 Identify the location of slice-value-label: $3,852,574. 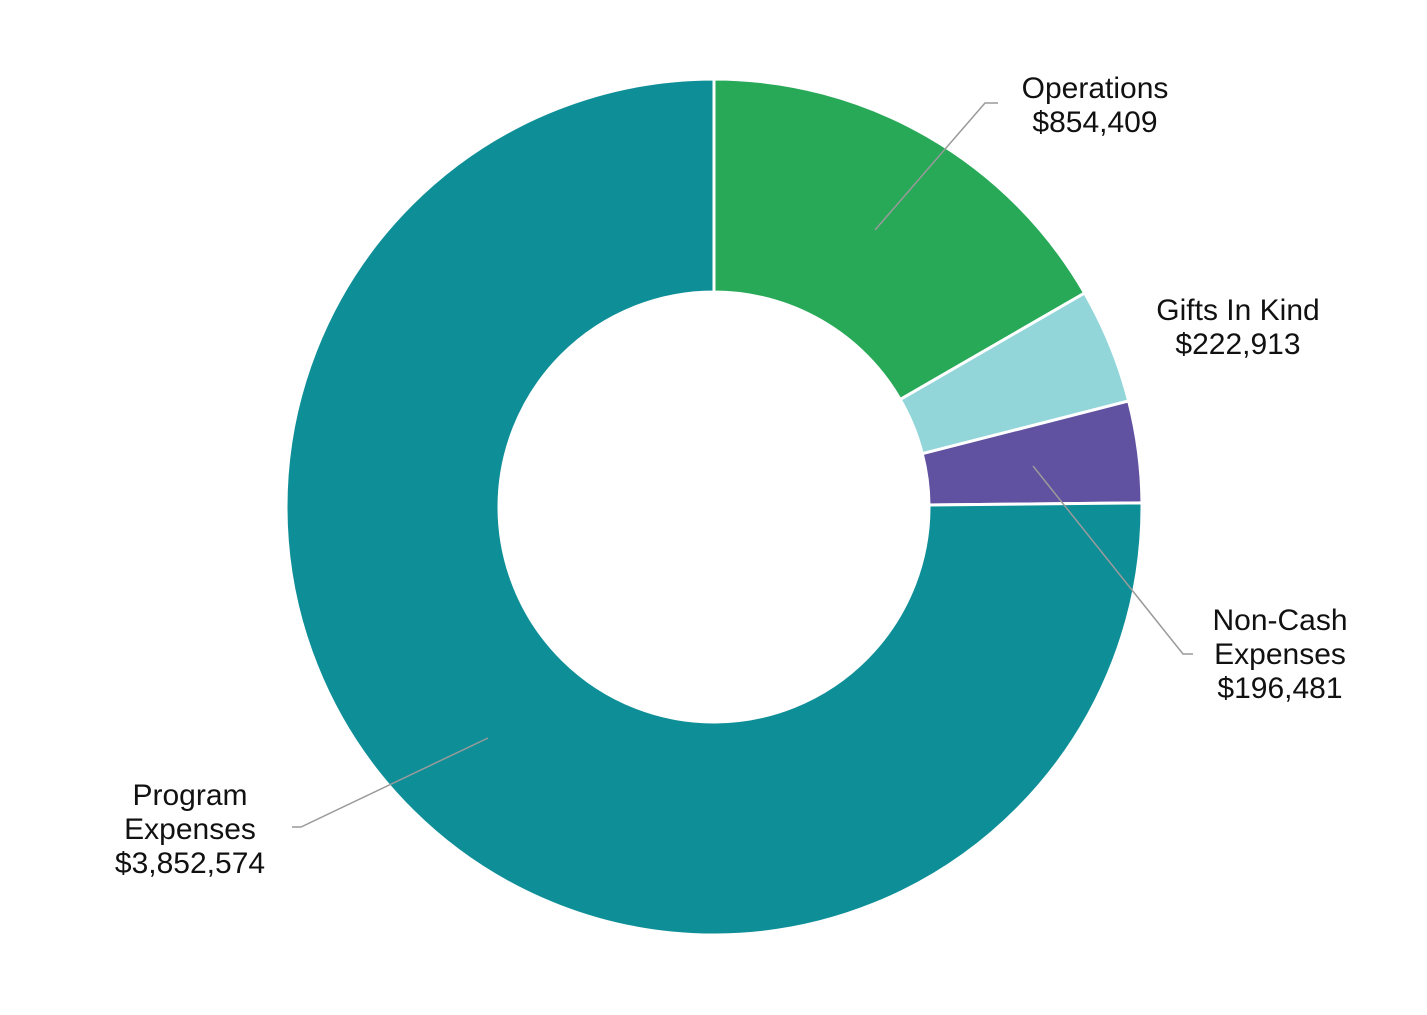
(190, 863).